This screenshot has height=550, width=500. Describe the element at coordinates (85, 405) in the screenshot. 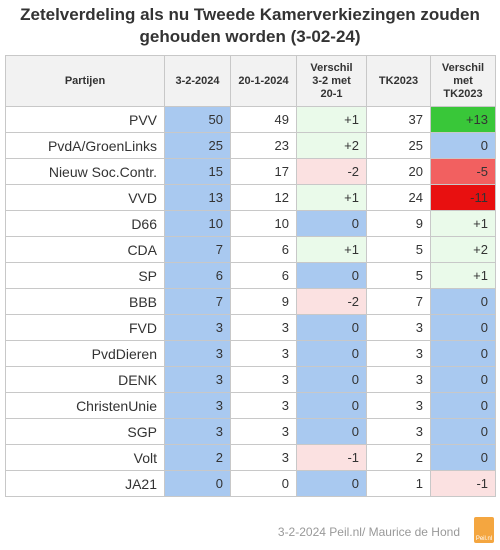

I see `party-cell: ChristenUnie` at that location.